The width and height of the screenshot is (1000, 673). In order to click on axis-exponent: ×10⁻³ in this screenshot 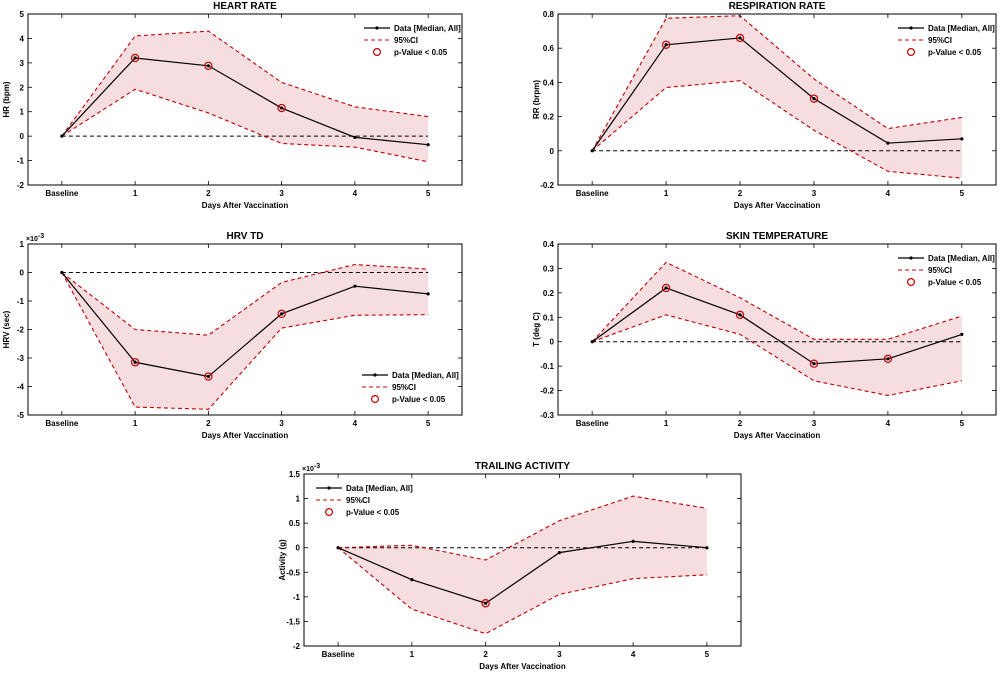, I will do `click(311, 468)`.